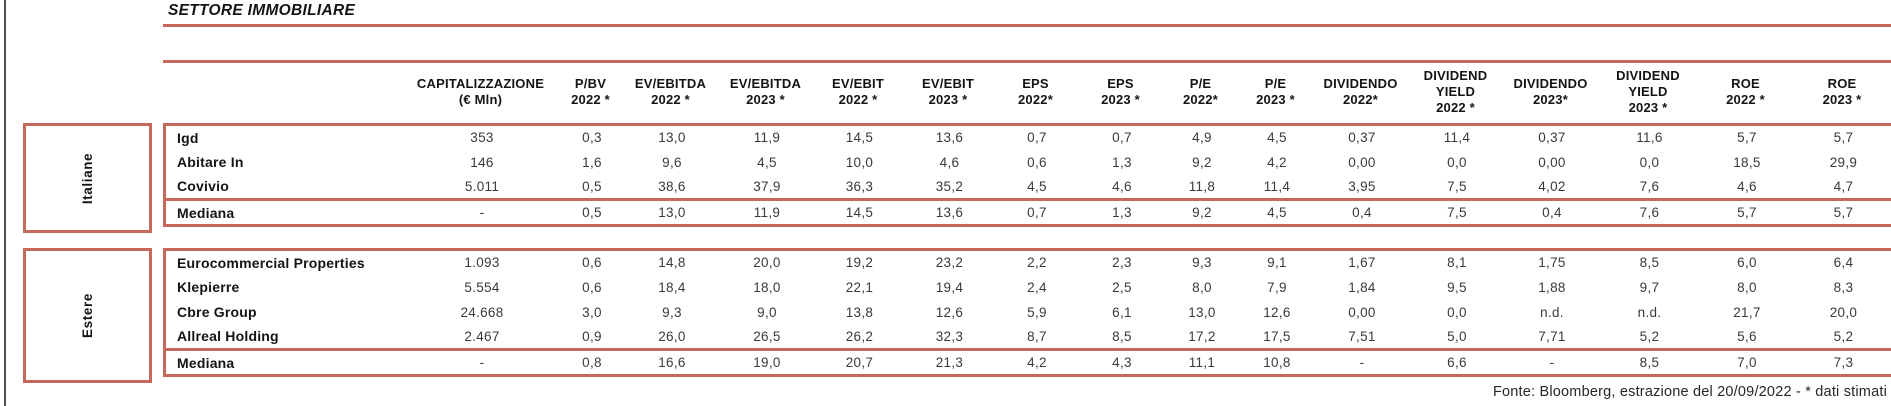 Image resolution: width=1891 pixels, height=406 pixels. I want to click on value-cell: 6,1, so click(1122, 312).